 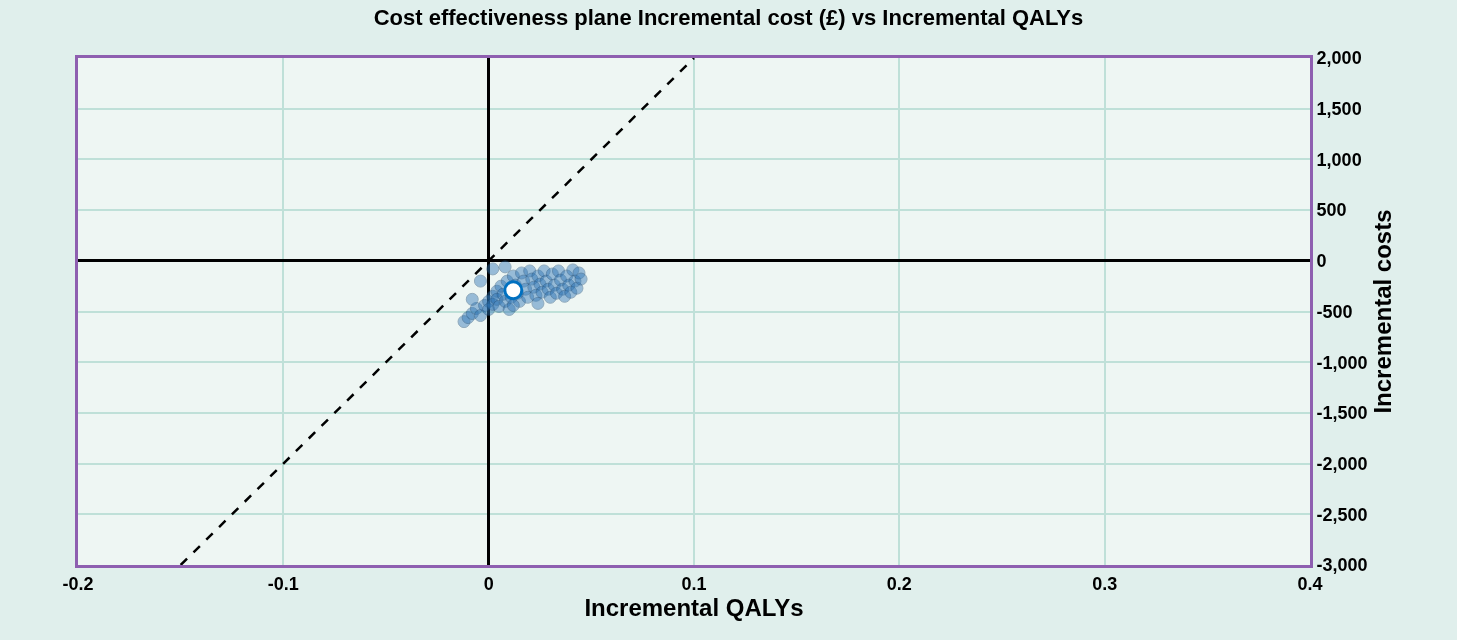 I want to click on y-tick-label: 1,000, so click(x=1339, y=159).